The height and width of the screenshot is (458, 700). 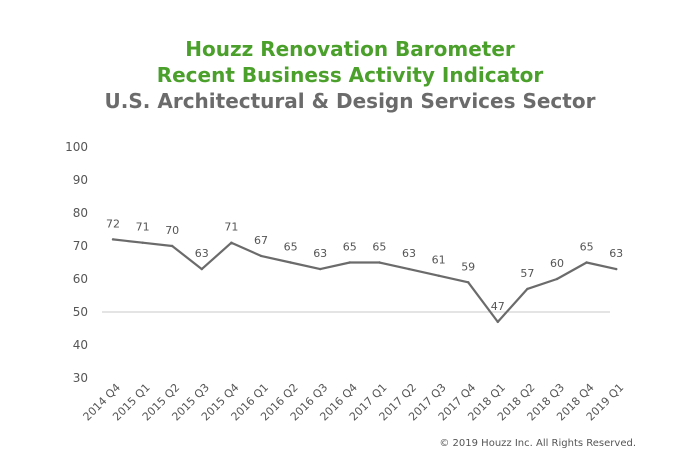 What do you see at coordinates (557, 263) in the screenshot?
I see `data-label: 60` at bounding box center [557, 263].